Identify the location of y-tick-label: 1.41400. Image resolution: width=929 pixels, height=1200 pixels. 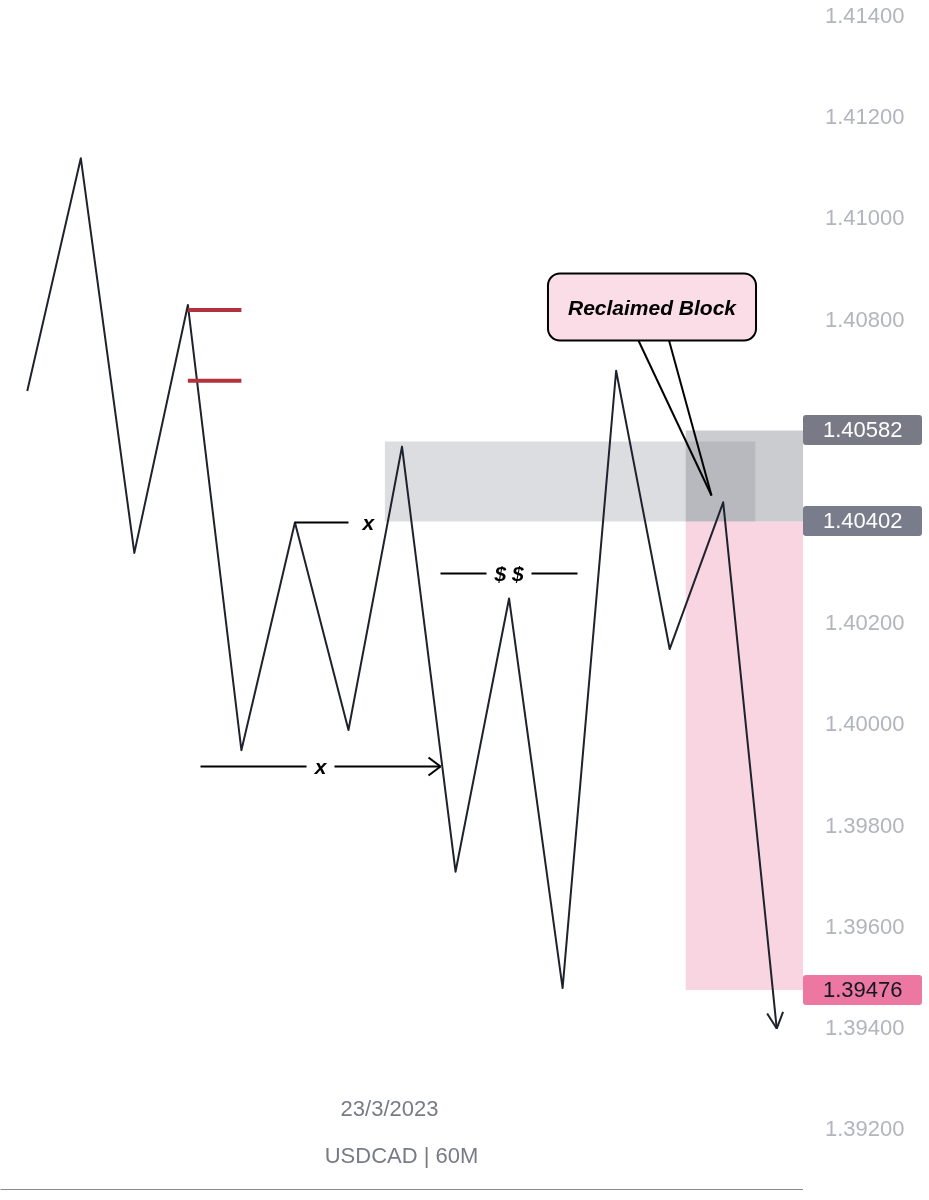
(865, 16).